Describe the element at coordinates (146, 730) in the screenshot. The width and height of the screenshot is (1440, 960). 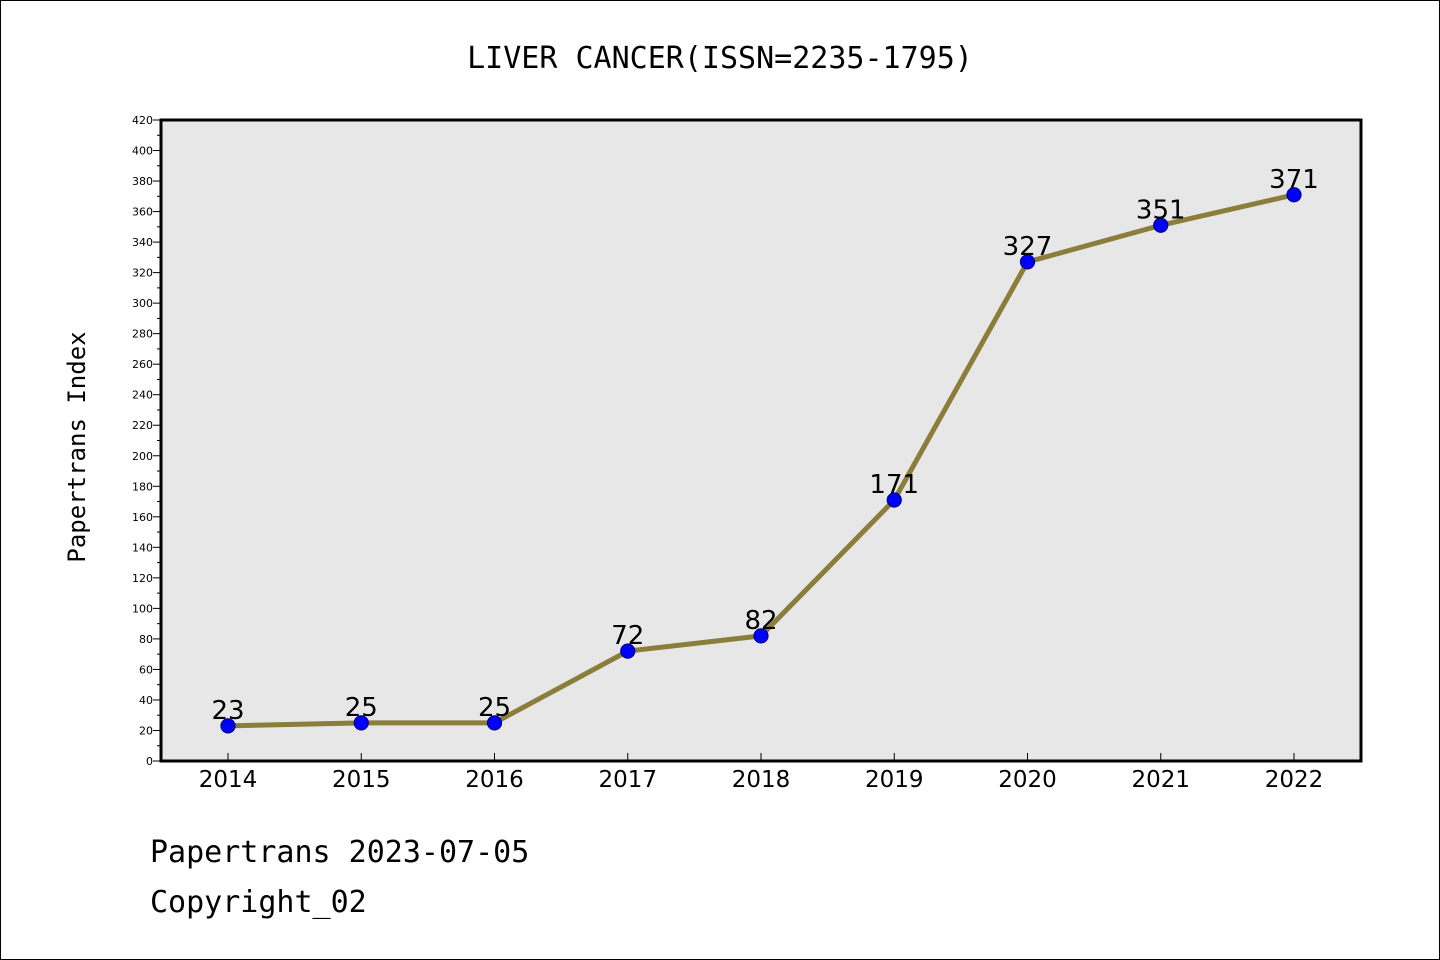
I see `y-tick-label: 20` at that location.